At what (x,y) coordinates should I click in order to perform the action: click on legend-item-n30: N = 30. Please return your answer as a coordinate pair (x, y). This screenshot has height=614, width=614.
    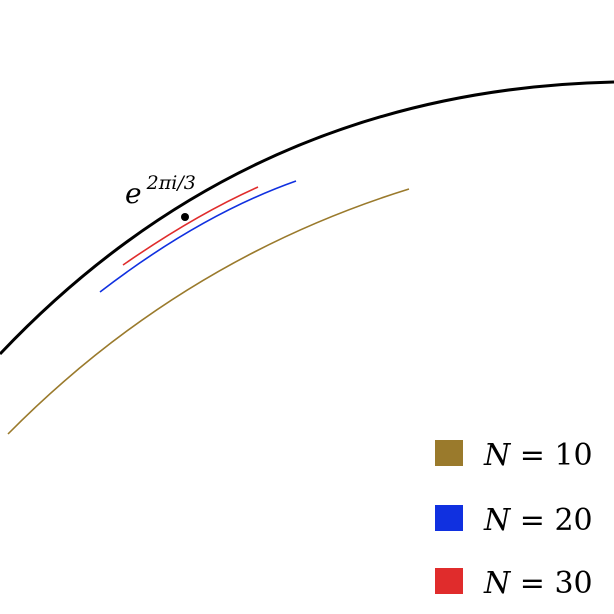
    Looking at the image, I should click on (514, 583).